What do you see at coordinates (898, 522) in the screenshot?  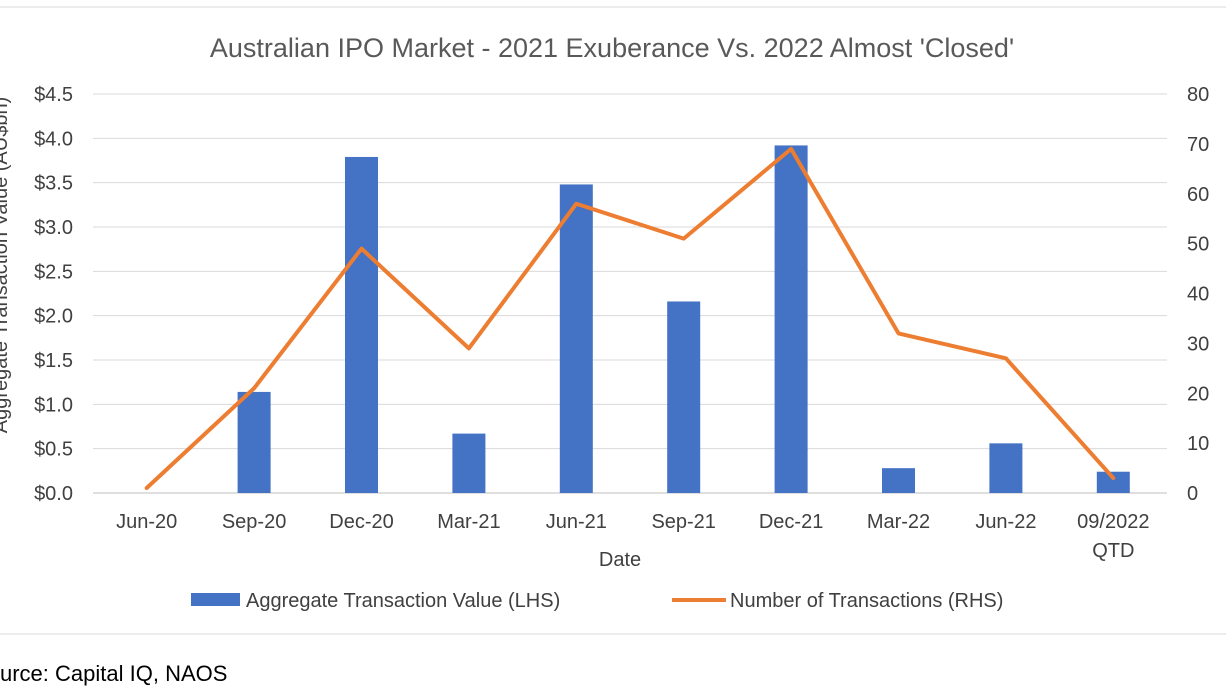 I see `x-tick-label: Mar-22` at bounding box center [898, 522].